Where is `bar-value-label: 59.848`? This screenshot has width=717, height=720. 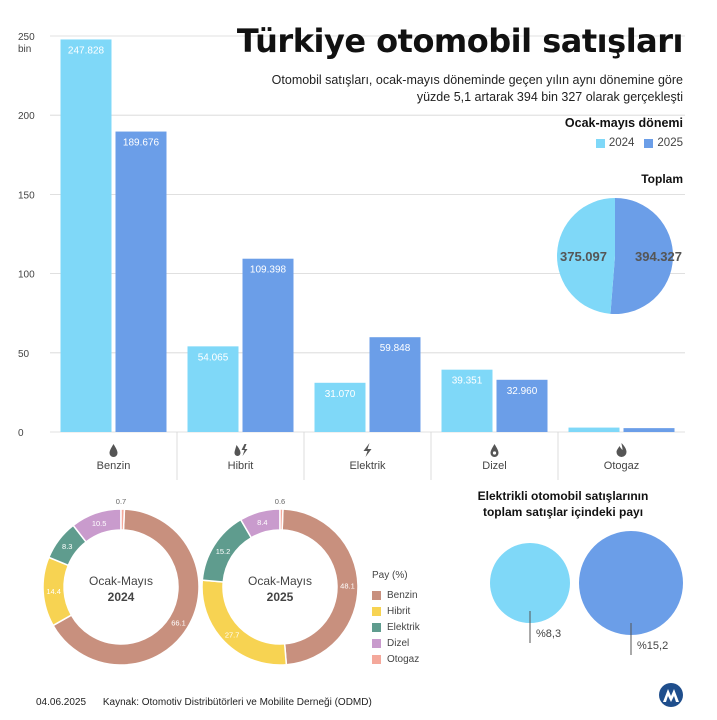
bar-value-label: 59.848 is located at coordinates (395, 348).